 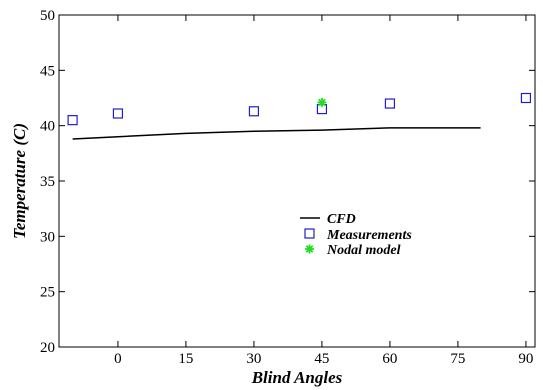 I want to click on series-line-cfd, so click(x=276, y=133).